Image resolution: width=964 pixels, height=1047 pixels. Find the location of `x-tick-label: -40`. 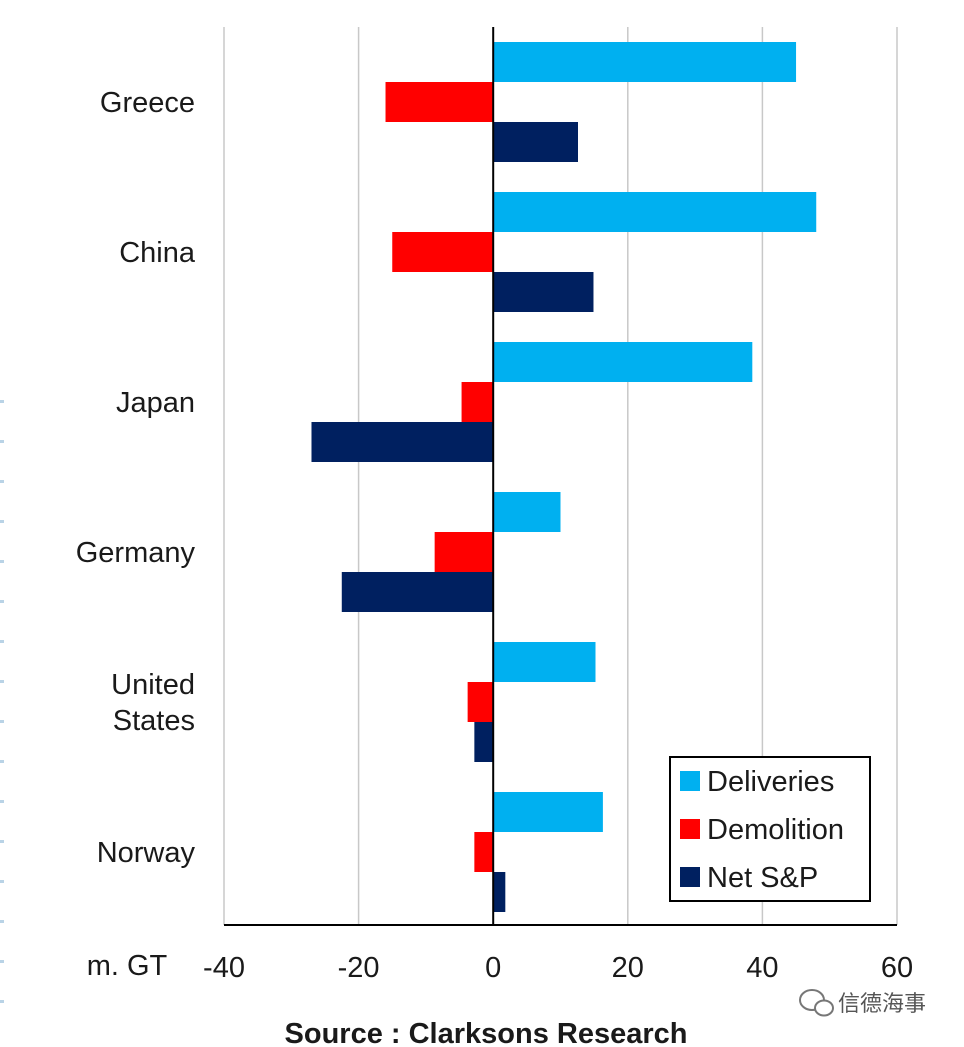

x-tick-label: -40 is located at coordinates (224, 968).